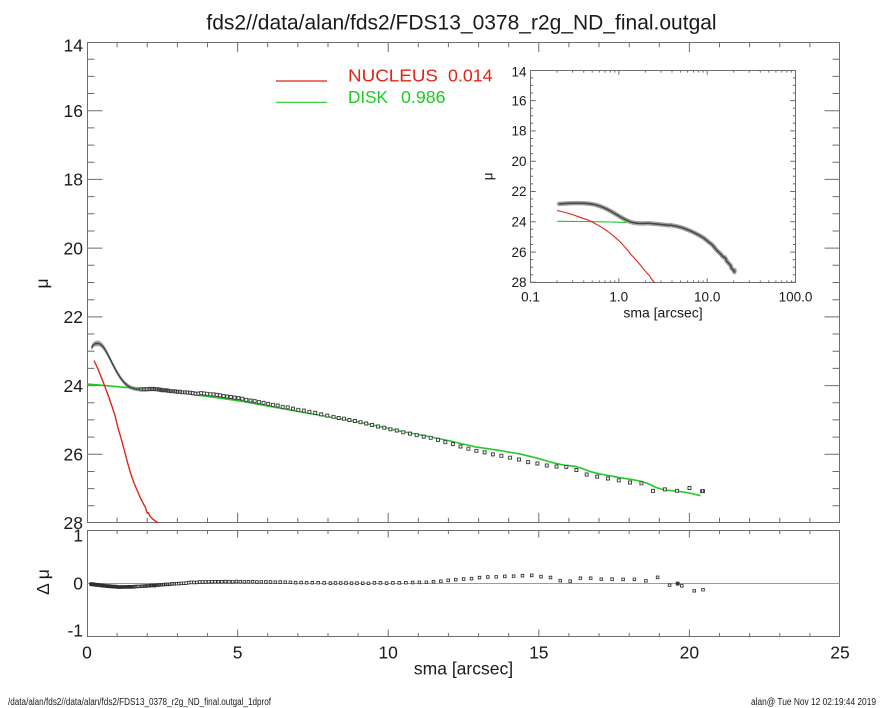  I want to click on svg-text: Δ μ, so click(43, 582).